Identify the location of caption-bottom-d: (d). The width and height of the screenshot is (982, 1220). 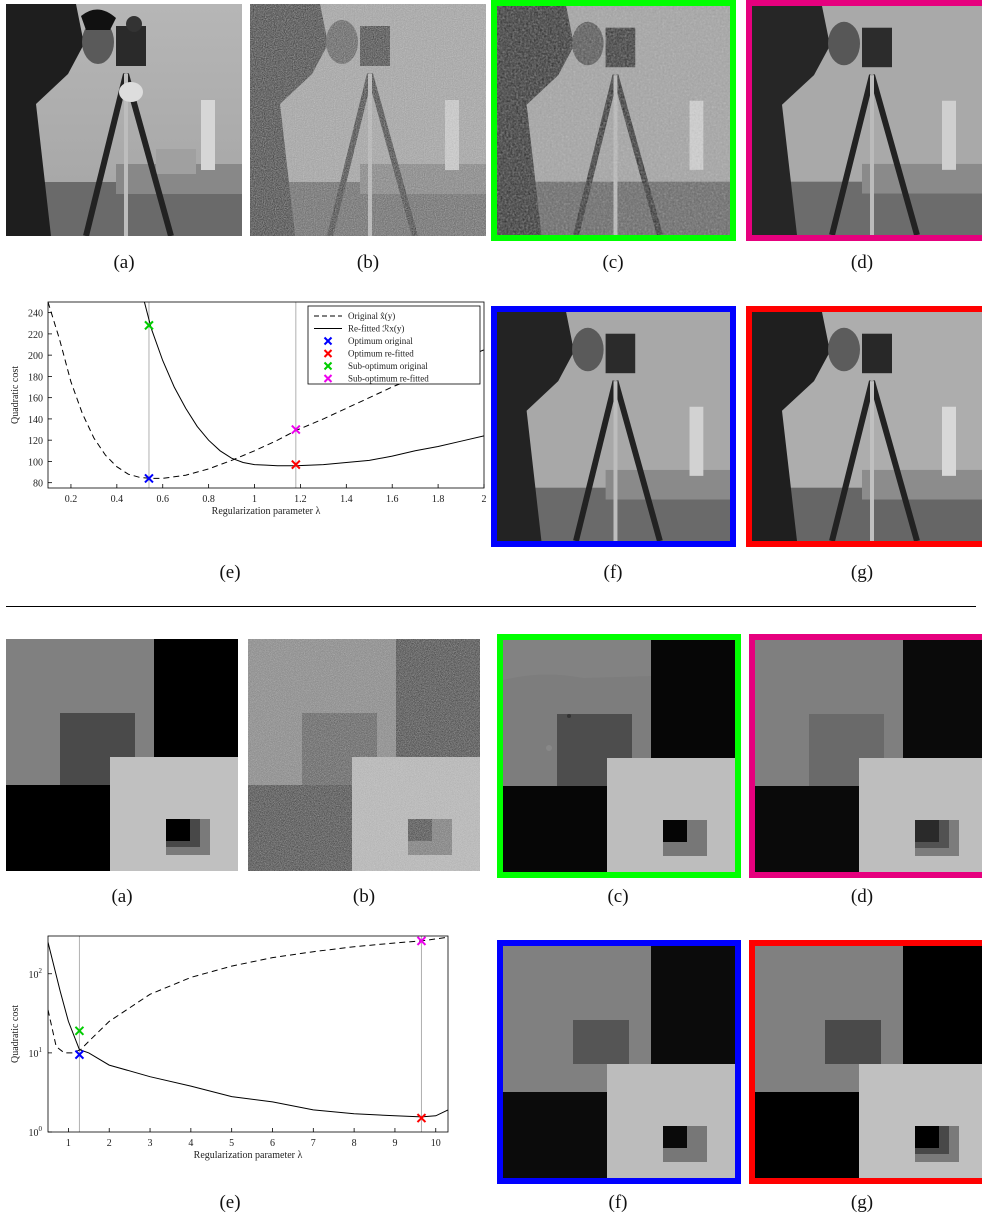
(862, 896).